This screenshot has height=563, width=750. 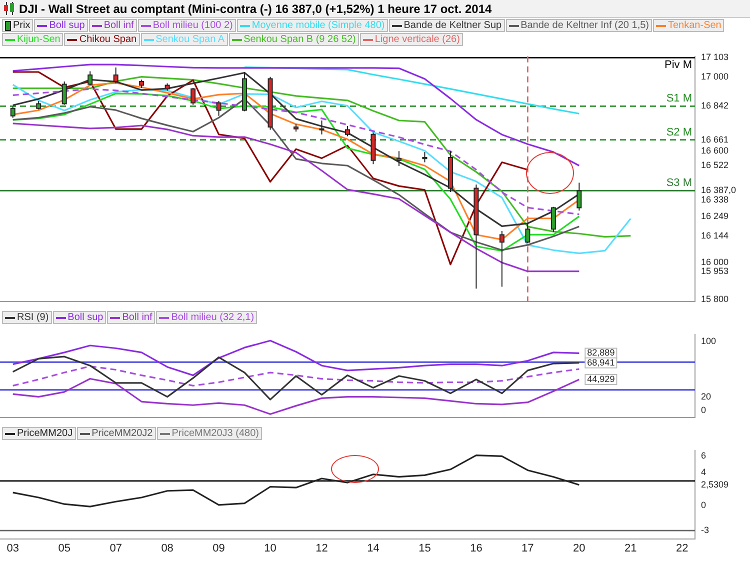 I want to click on y-tick-label: 4, so click(x=703, y=472).